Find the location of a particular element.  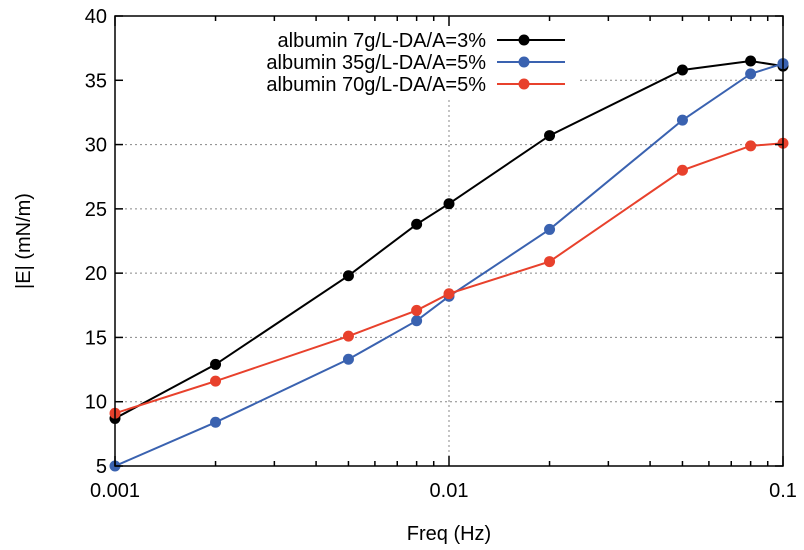

x-tick-label: 0.001 is located at coordinates (115, 491).